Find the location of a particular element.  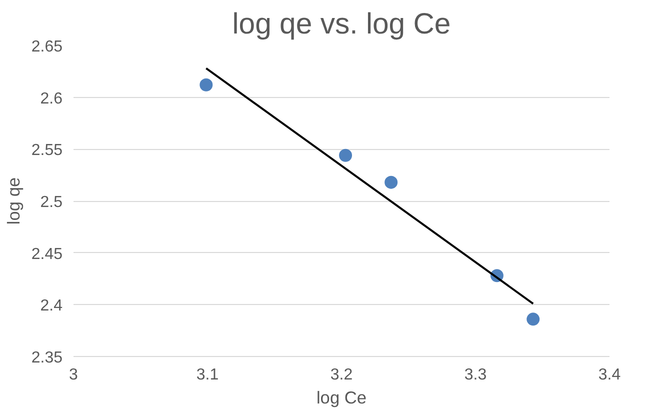

x-tick-label: 3.4 is located at coordinates (609, 375).